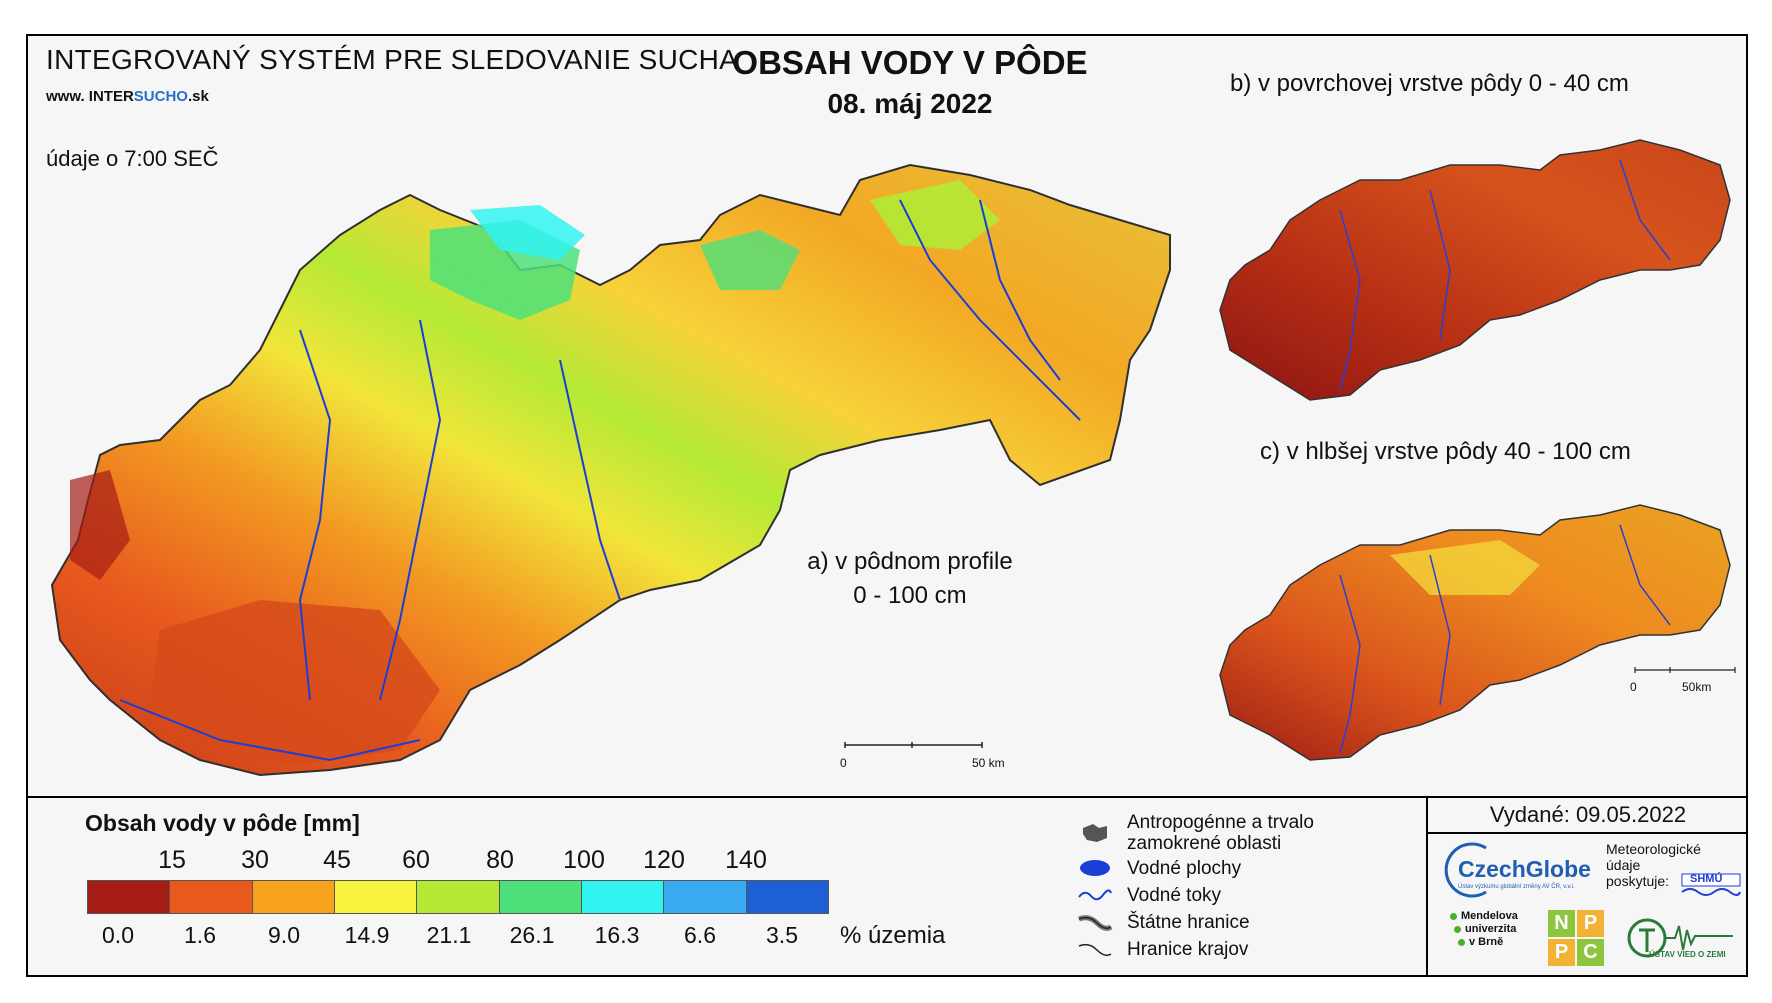 The width and height of the screenshot is (1772, 1003). What do you see at coordinates (1204, 843) in the screenshot?
I see `anthropogenic-label-2: zamokrené oblasti` at bounding box center [1204, 843].